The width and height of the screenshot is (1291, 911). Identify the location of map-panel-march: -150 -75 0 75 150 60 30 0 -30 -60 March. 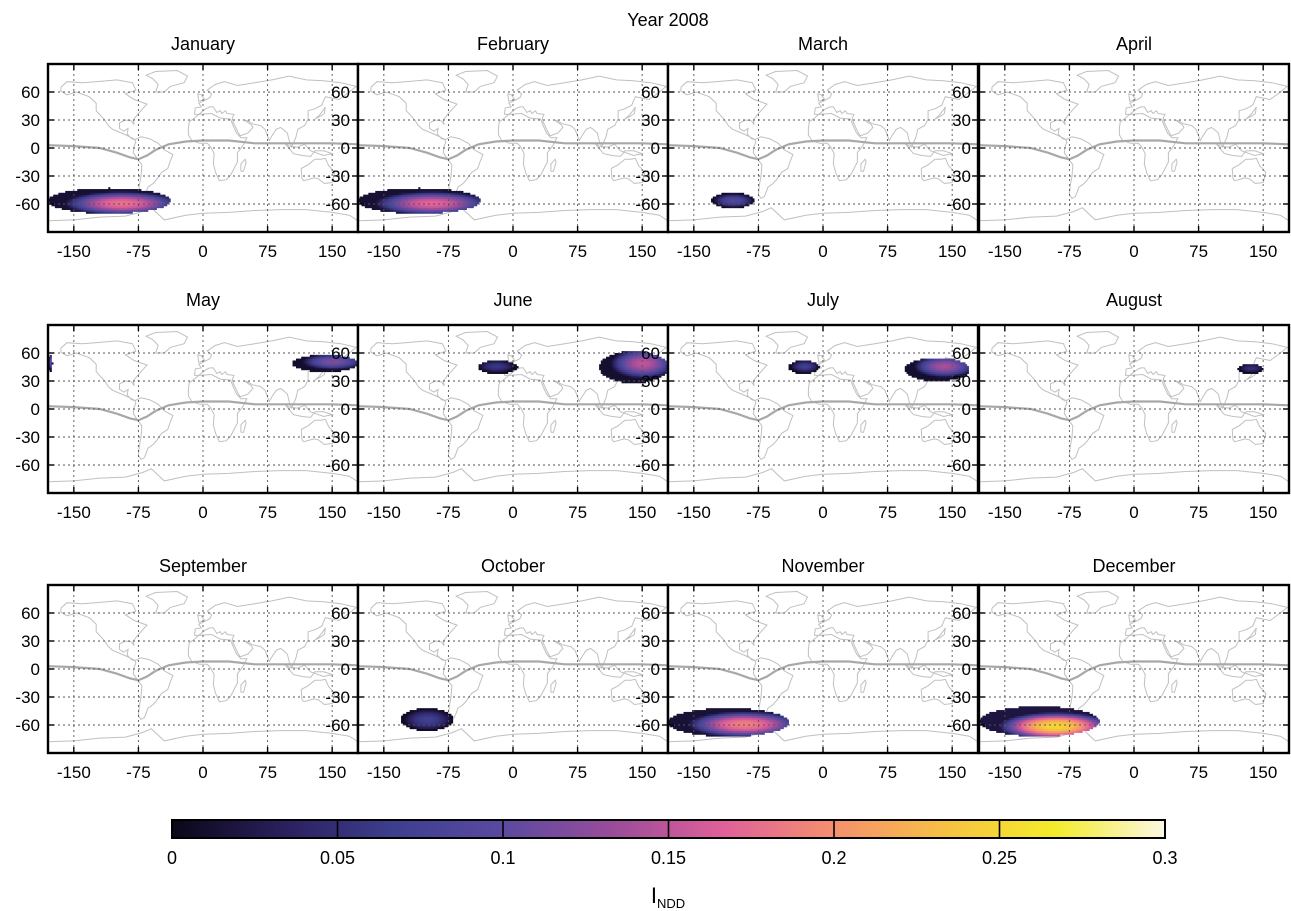
(807, 147).